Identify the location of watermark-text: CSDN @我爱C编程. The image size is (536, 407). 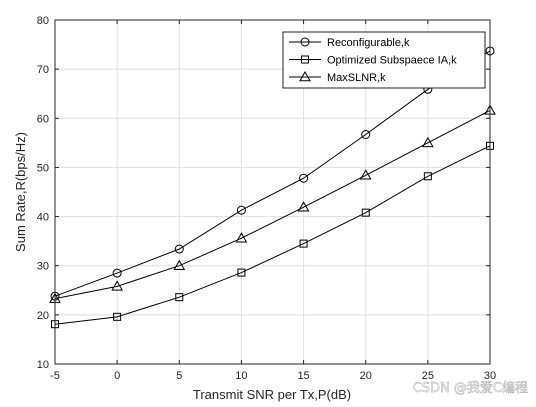
(470, 388).